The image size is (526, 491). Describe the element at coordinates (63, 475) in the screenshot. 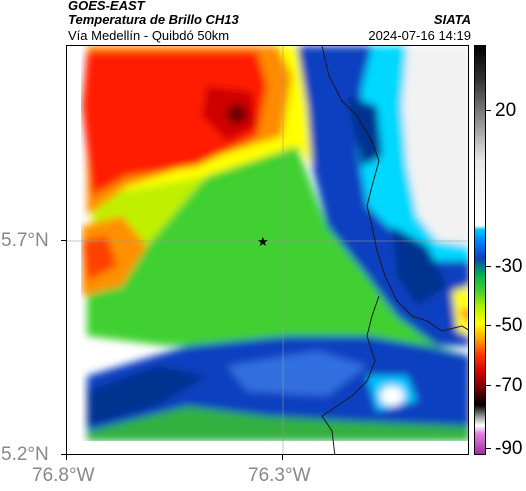

I see `lon-label: 76.8°W` at that location.